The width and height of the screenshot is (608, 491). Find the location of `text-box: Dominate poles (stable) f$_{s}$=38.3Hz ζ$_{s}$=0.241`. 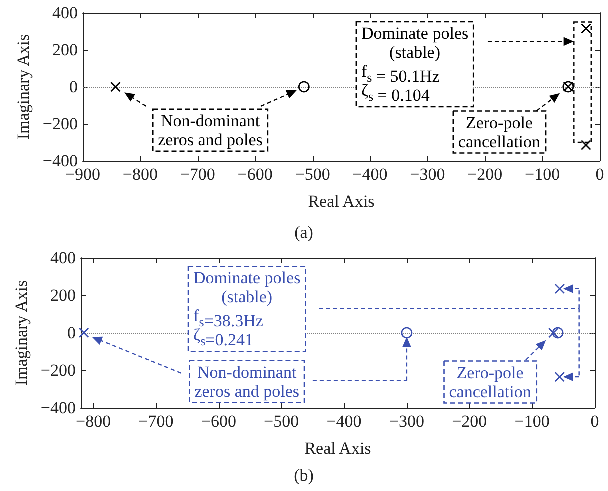

text-box: Dominate poles (stable) f$_{s}$=38.3Hz ζ$_{s}$=0.241 is located at coordinates (247, 309).